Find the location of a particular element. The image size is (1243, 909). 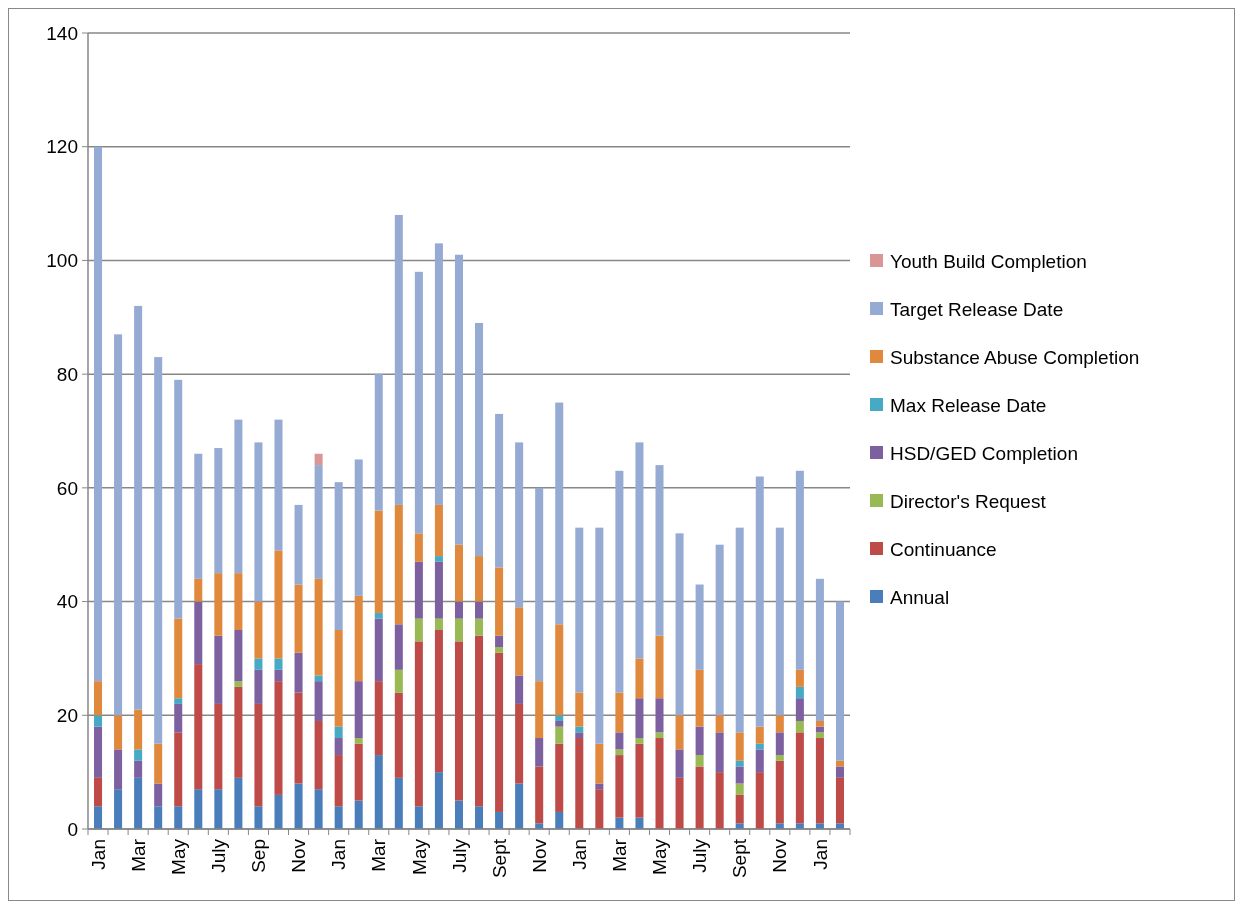

x-tick-label: Nov is located at coordinates (299, 855).